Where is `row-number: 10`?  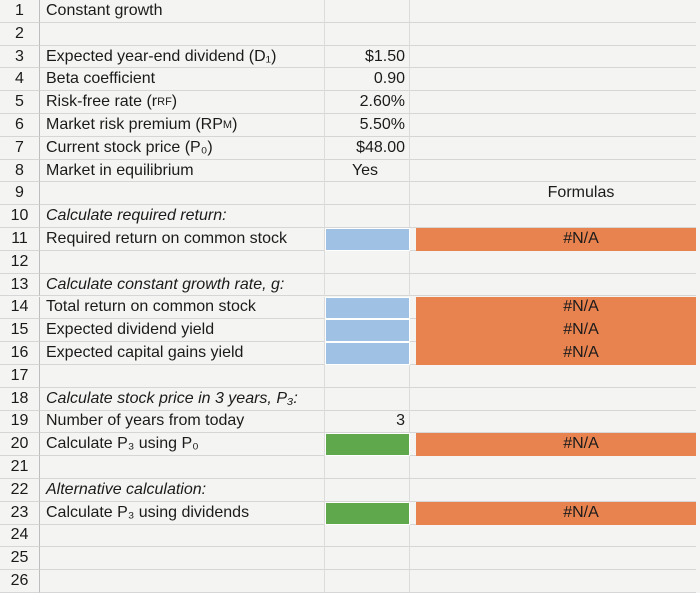 row-number: 10 is located at coordinates (20, 217).